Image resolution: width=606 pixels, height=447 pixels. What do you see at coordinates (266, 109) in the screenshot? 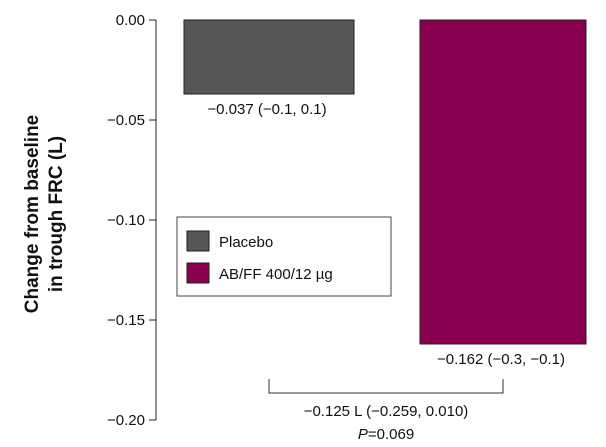
I see `bar-value-label-placebo: −0.037 (−0.1, 0.1)` at bounding box center [266, 109].